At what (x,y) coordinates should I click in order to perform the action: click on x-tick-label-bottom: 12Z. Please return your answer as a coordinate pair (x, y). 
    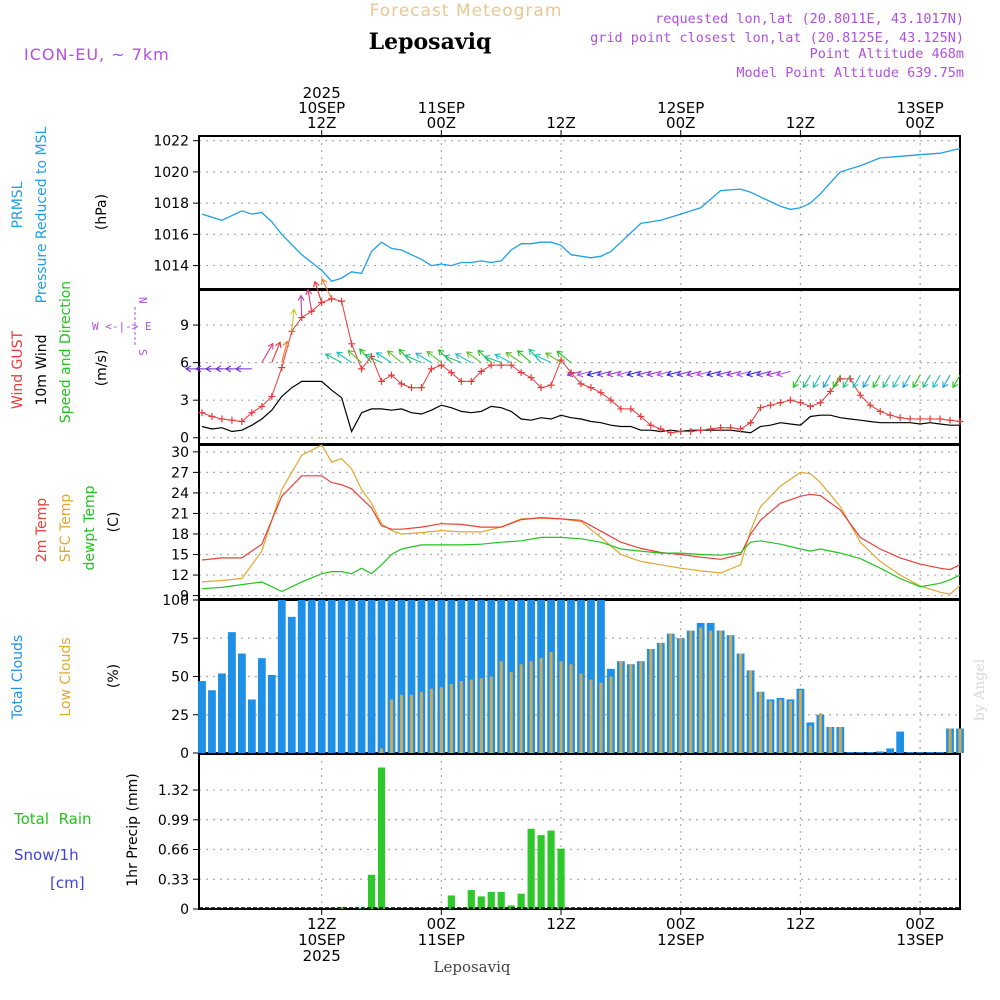
    Looking at the image, I should click on (560, 924).